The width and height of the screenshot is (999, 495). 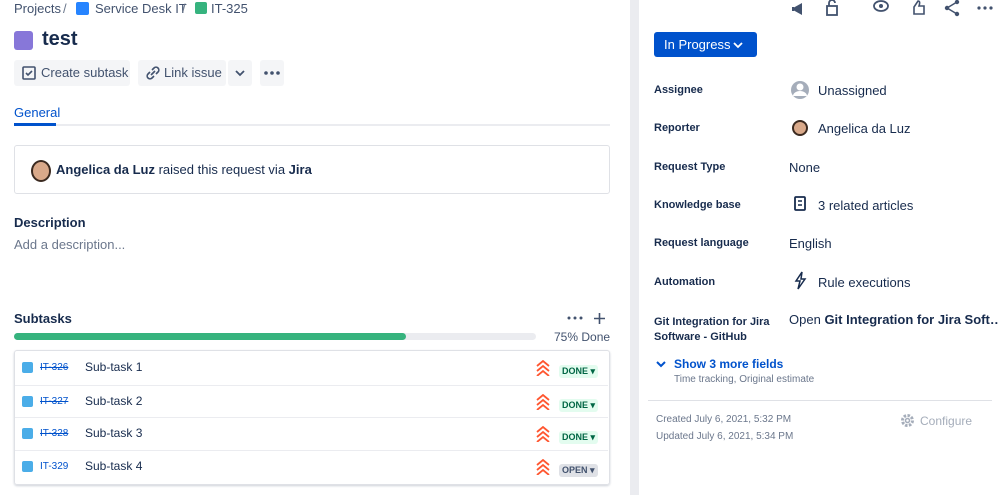 I want to click on breadcrumb: Service Desk IT, so click(x=141, y=8).